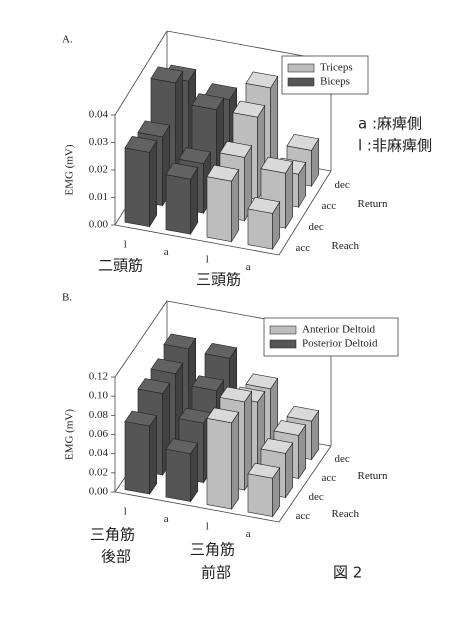  I want to click on annotation: 三頭筋, so click(218, 280).